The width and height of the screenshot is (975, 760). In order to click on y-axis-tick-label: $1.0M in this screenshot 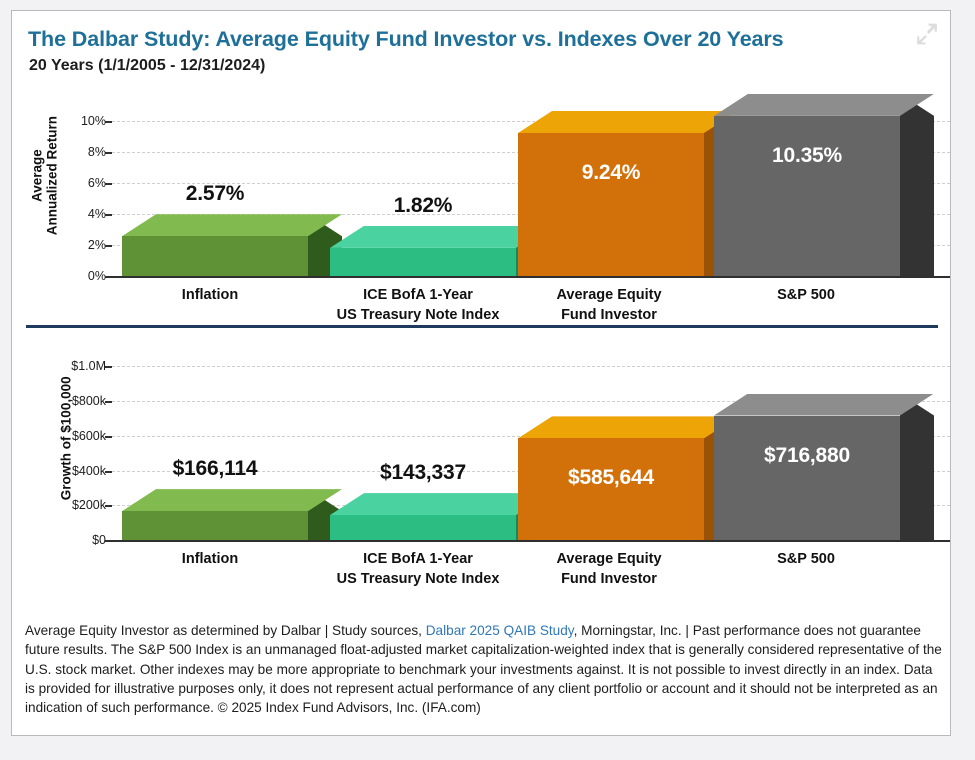, I will do `click(88, 366)`.